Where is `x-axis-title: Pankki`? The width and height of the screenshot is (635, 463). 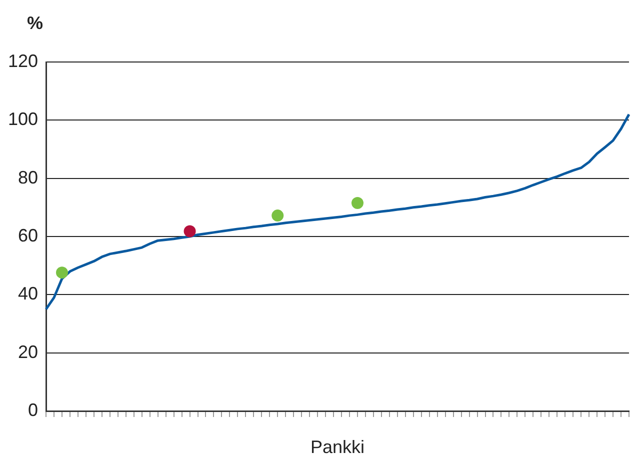 x-axis-title: Pankki is located at coordinates (337, 447).